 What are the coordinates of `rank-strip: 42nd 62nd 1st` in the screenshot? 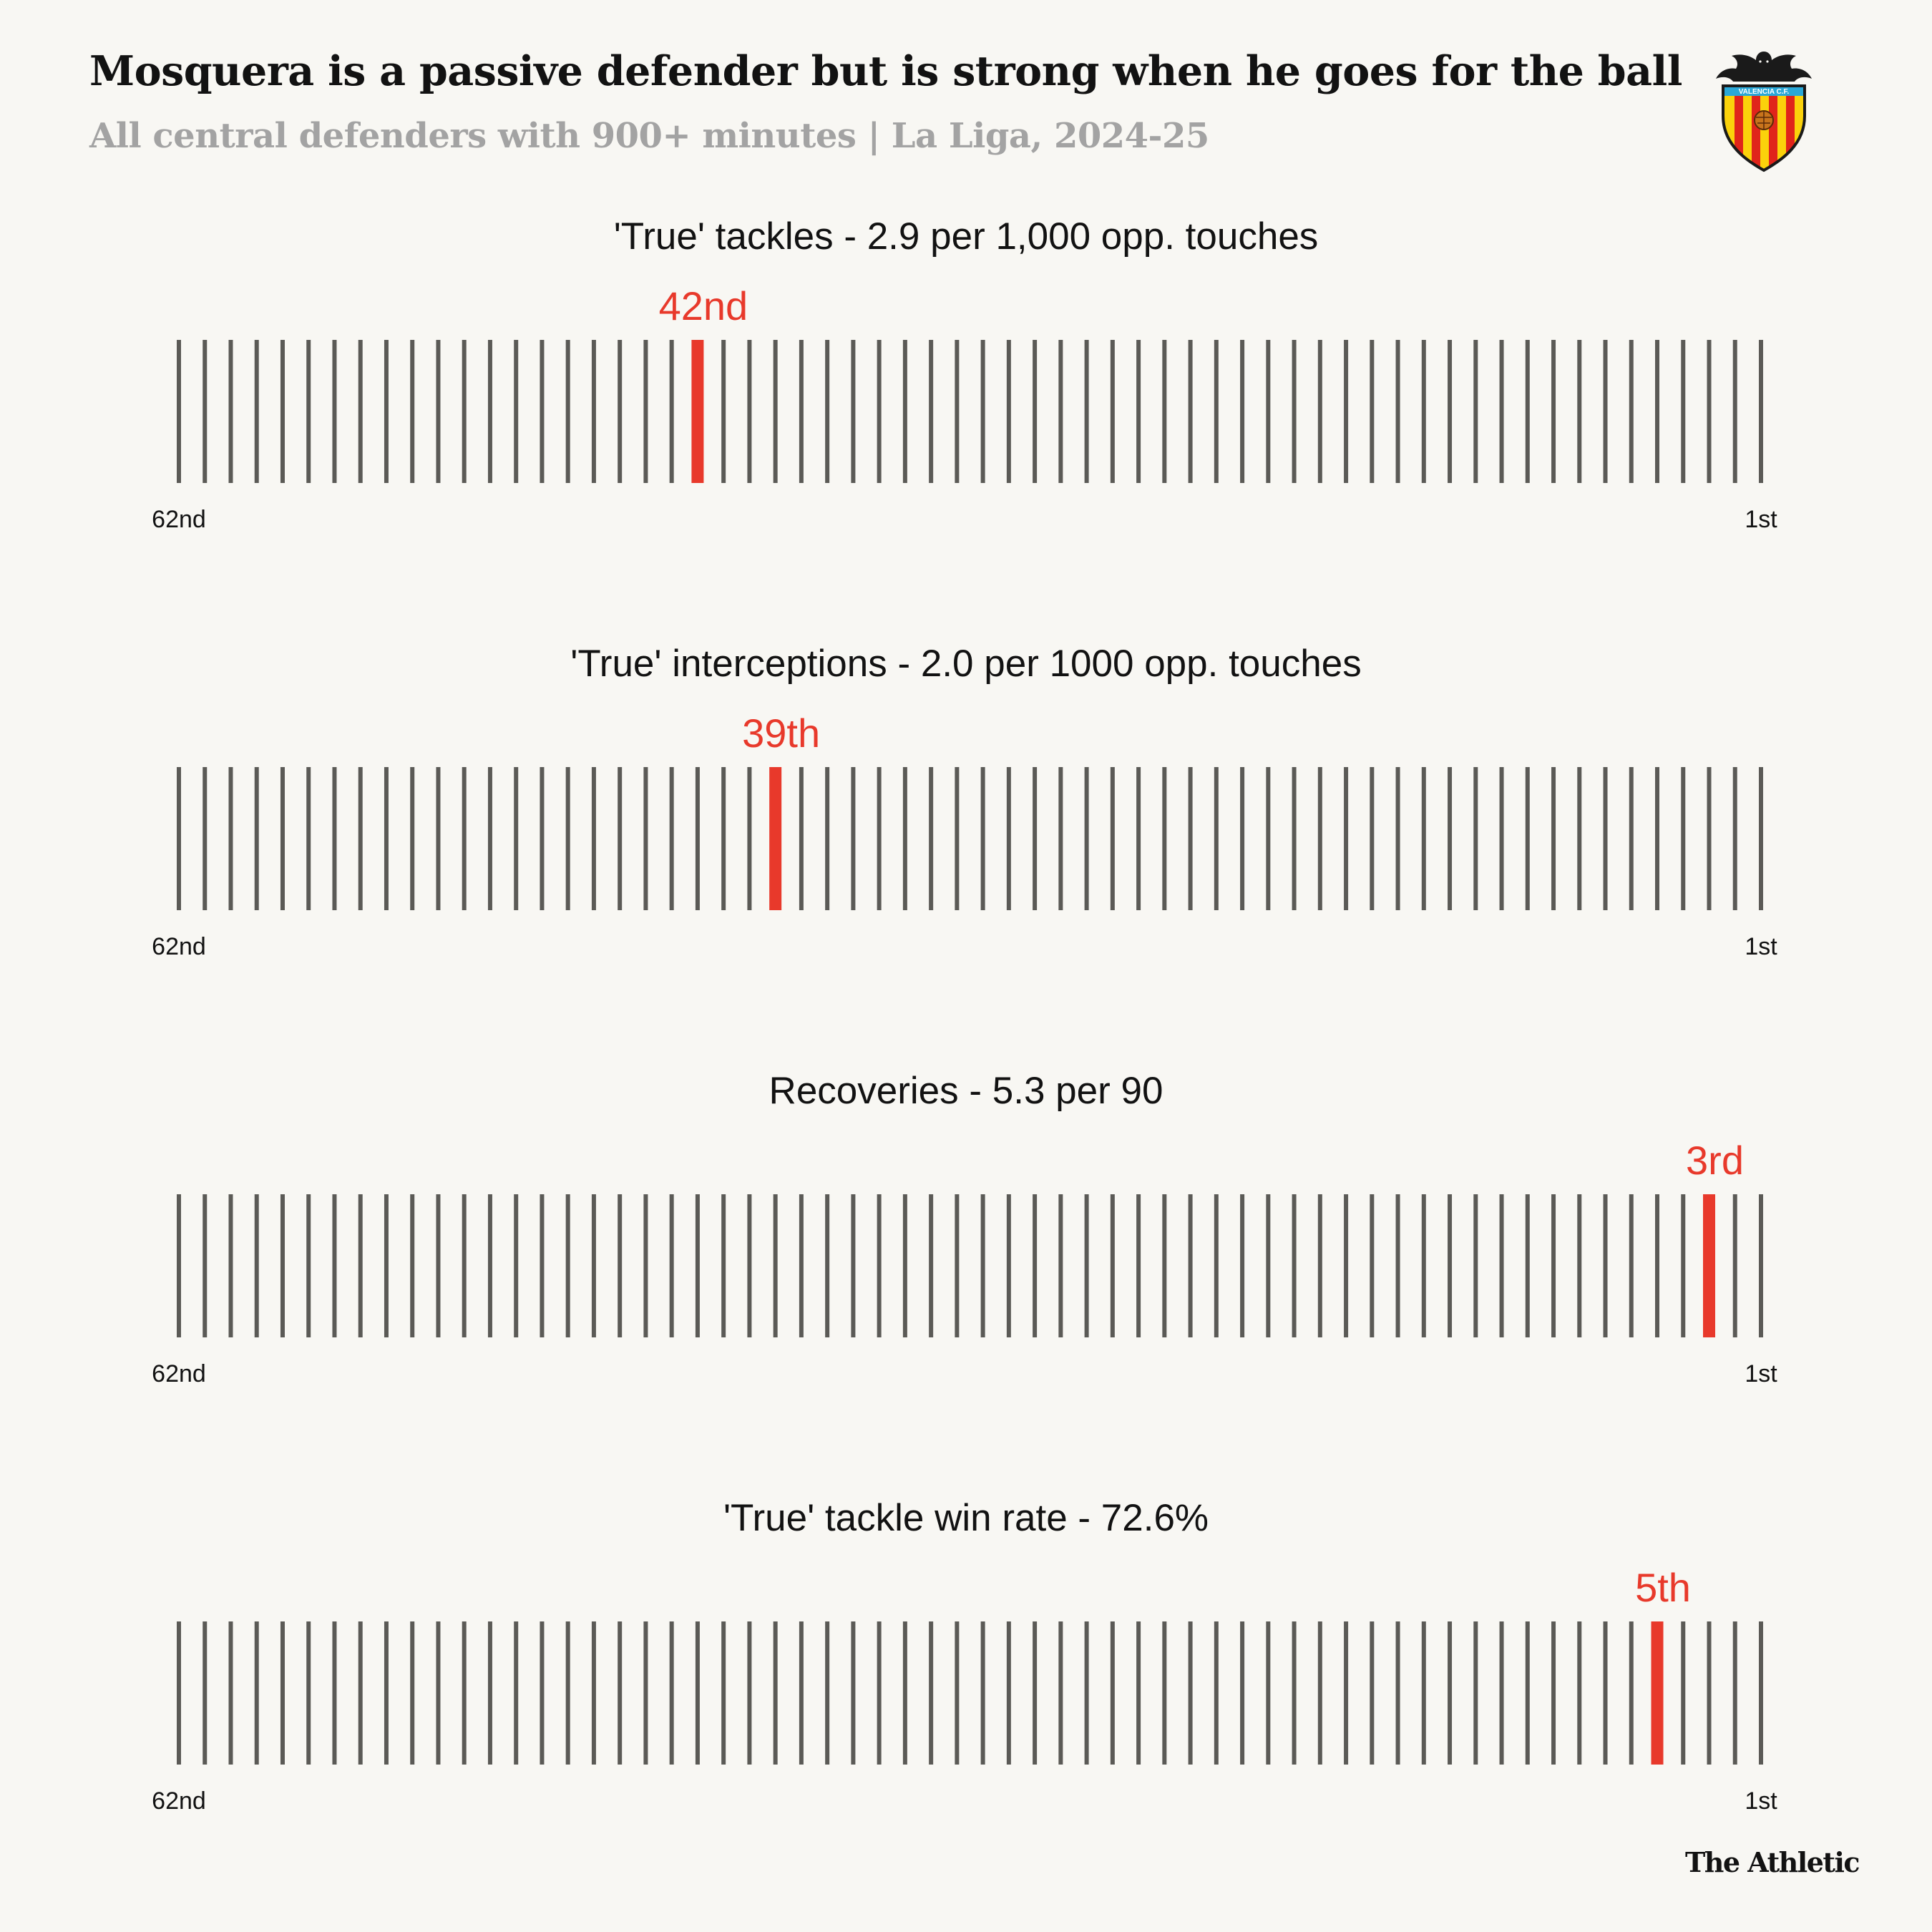 It's located at (964, 408).